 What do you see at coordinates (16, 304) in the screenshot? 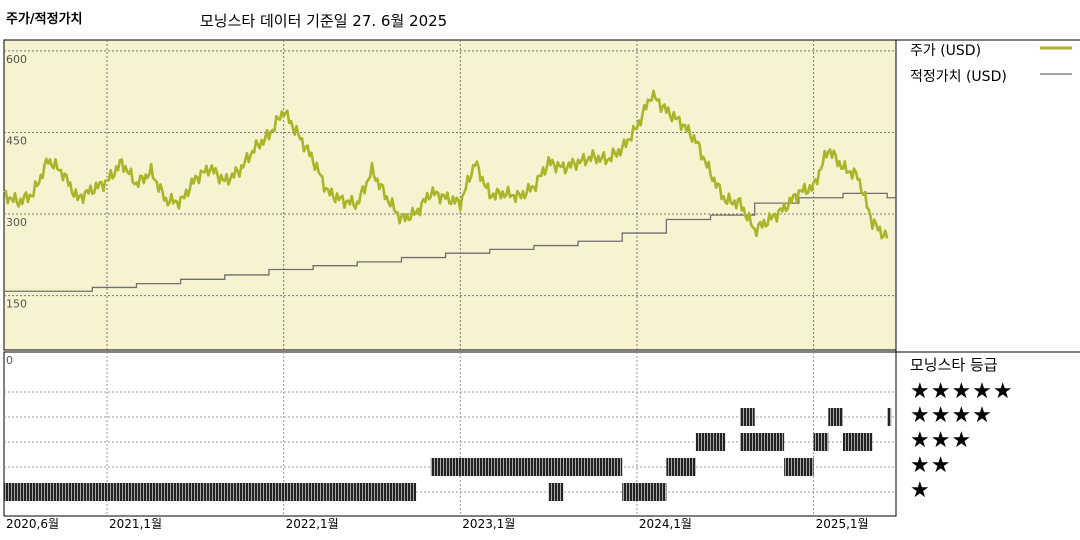
I see `y-tick-label: 150` at bounding box center [16, 304].